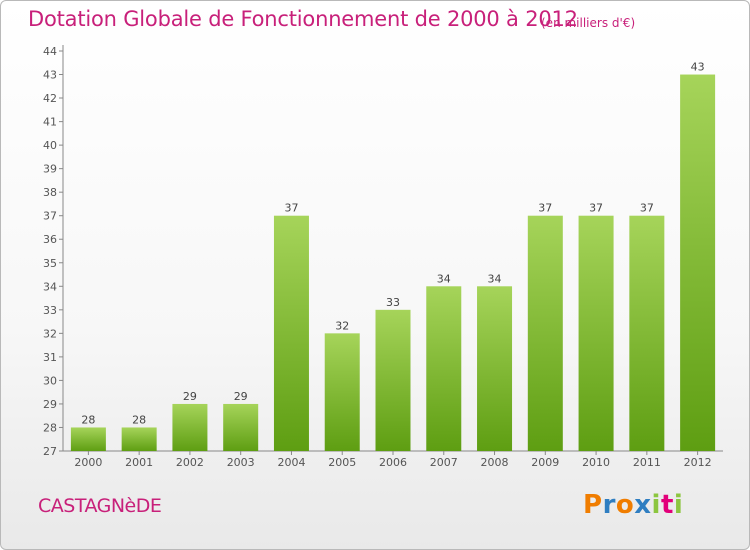  Describe the element at coordinates (88, 419) in the screenshot. I see `value-label-2000: 28` at that location.